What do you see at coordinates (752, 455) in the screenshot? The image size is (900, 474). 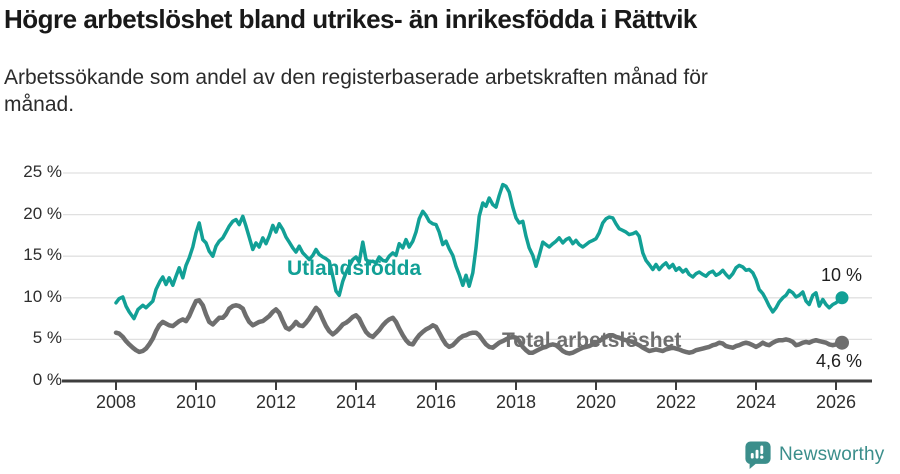 I see `logo-bar-small` at bounding box center [752, 455].